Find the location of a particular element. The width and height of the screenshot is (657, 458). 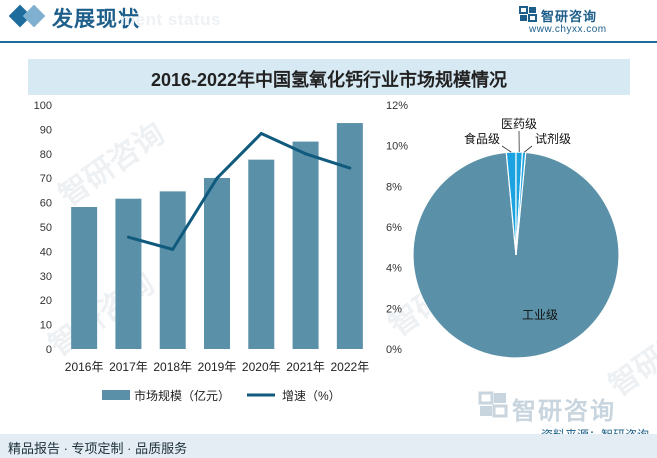

footer-tagline: 精品报告 · 专项定制 · 品质服务 is located at coordinates (98, 448).